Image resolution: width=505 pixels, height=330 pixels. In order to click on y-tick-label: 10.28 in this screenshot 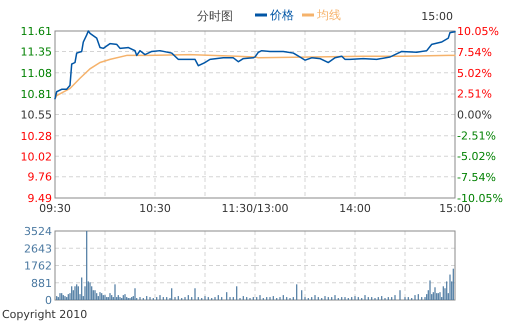, I will do `click(36, 136)`.